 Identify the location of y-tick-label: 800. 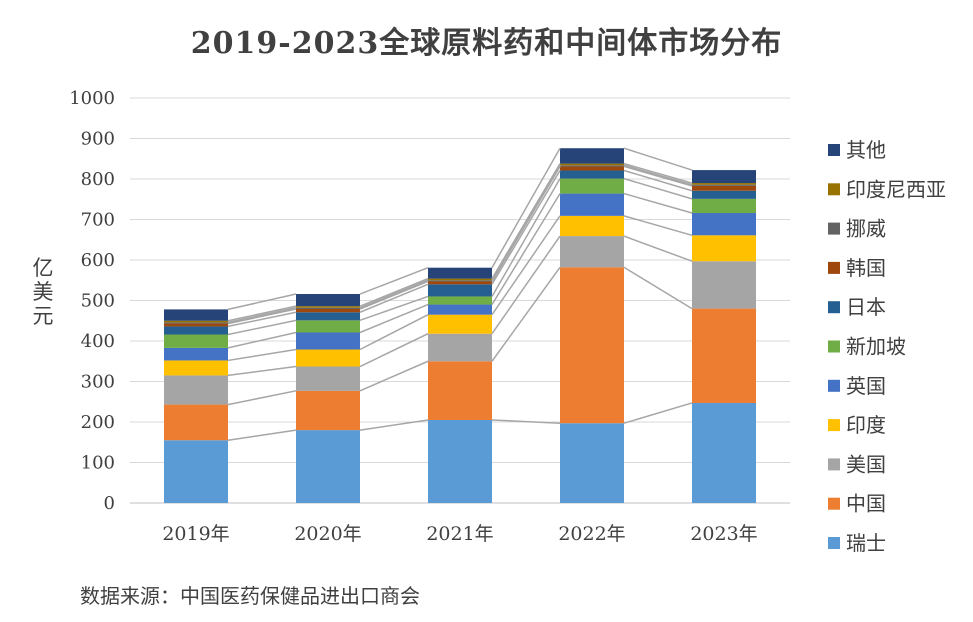
(98, 179).